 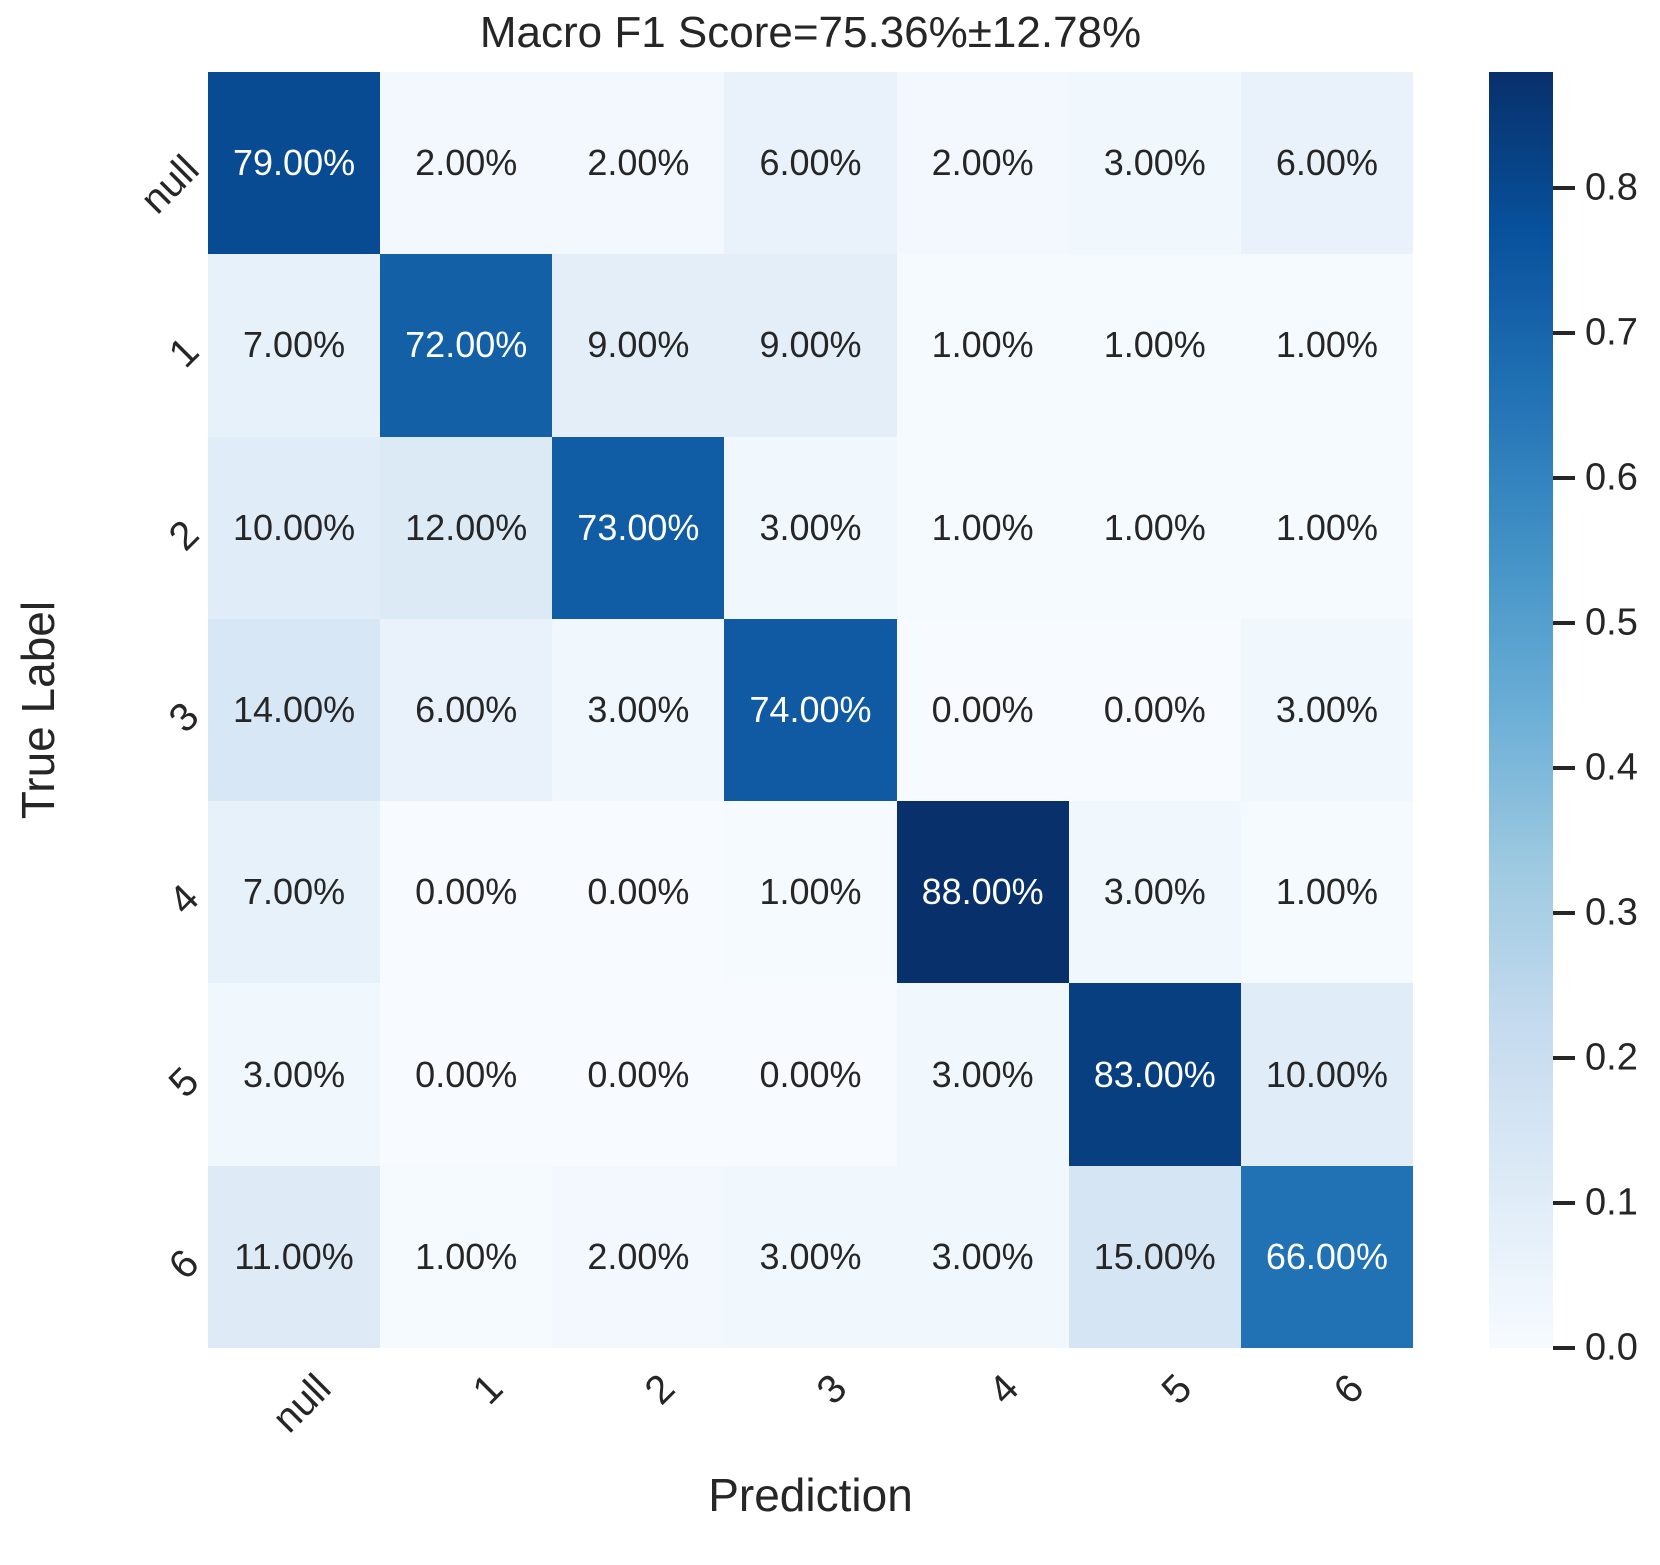 I want to click on heatmap-cell: 72.00%, so click(x=466, y=345).